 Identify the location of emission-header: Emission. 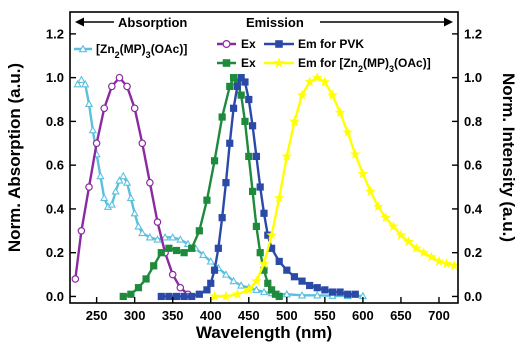
(275, 22).